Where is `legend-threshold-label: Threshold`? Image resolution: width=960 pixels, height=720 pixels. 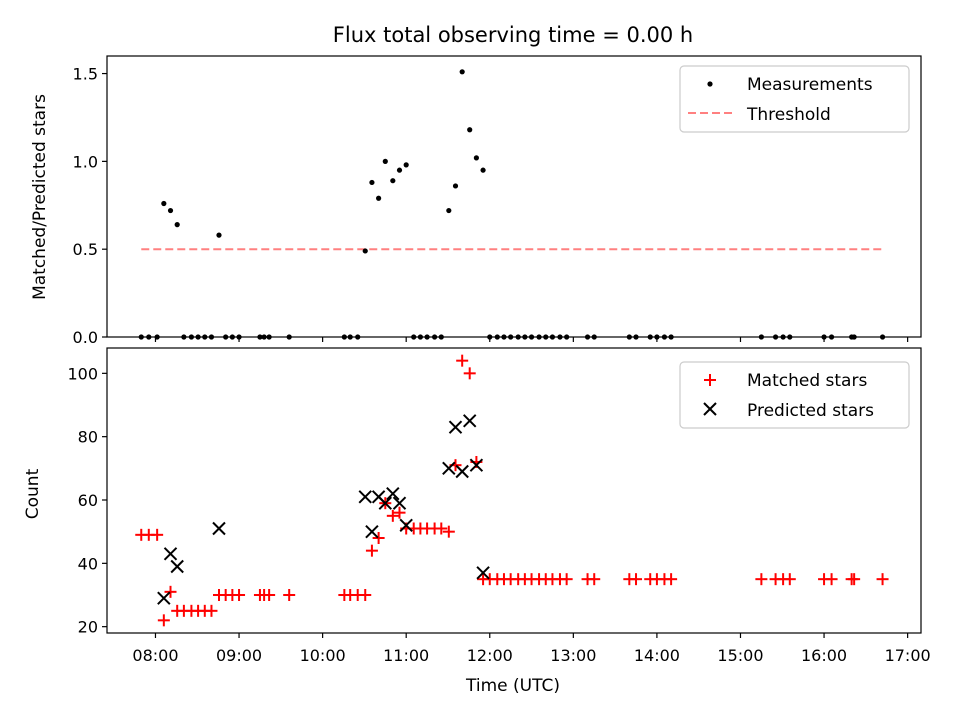
legend-threshold-label: Threshold is located at coordinates (788, 115).